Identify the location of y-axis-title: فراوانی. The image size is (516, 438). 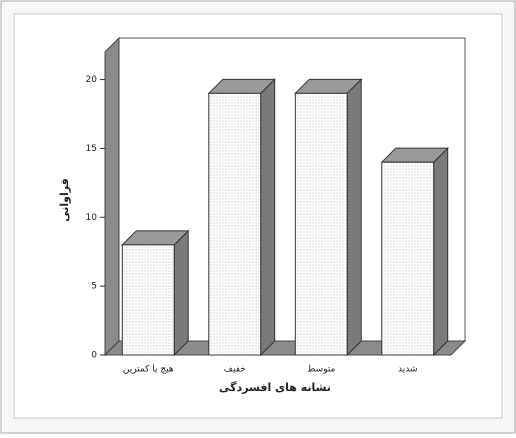
(64, 200).